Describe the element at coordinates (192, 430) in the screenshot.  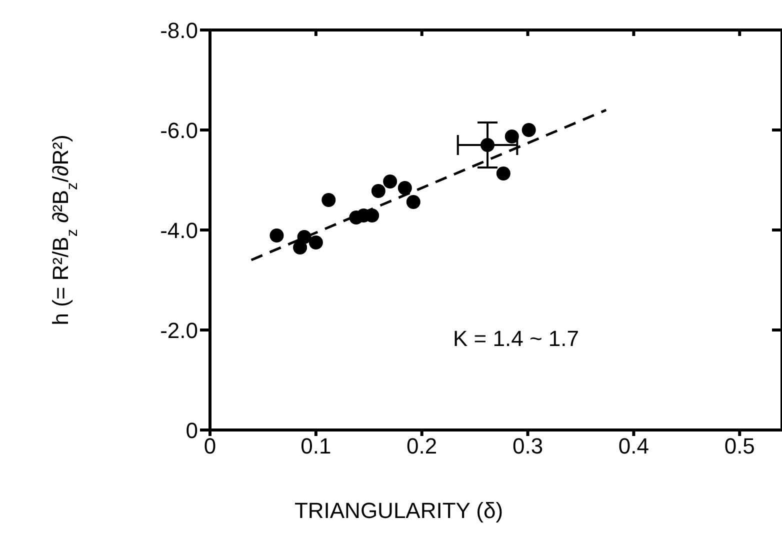
I see `y-tick-label: 0` at that location.